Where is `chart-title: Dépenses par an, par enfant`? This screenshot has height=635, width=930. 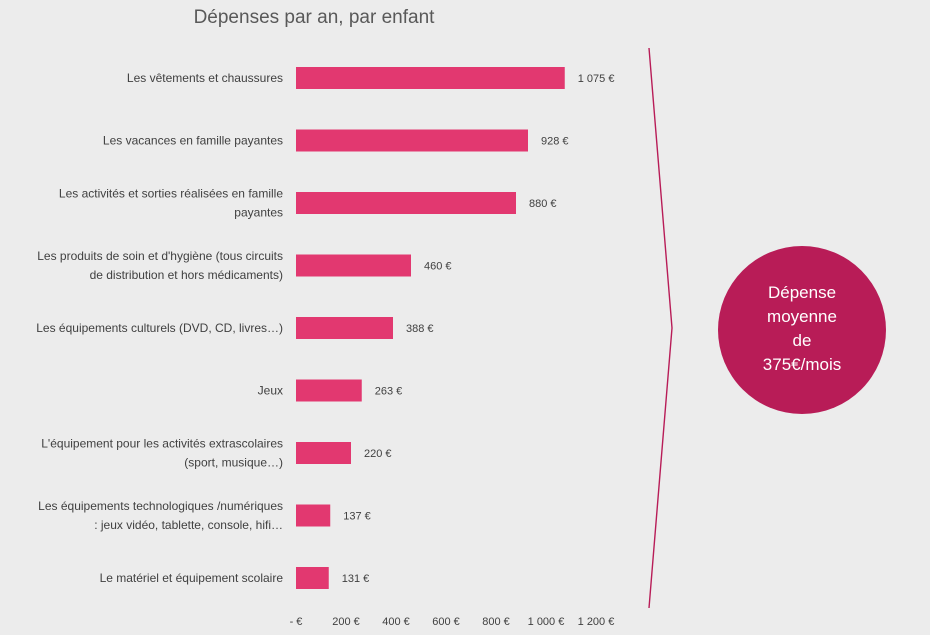
chart-title: Dépenses par an, par enfant is located at coordinates (315, 17).